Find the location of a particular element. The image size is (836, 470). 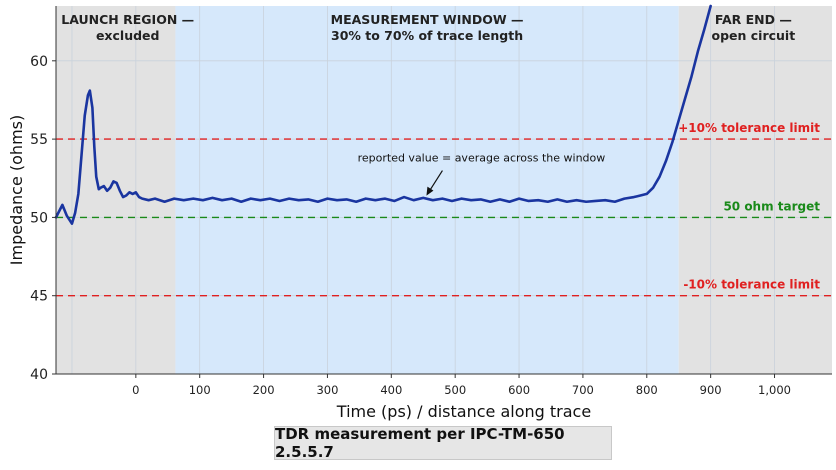

x-tick-label: 800 is located at coordinates (647, 390).